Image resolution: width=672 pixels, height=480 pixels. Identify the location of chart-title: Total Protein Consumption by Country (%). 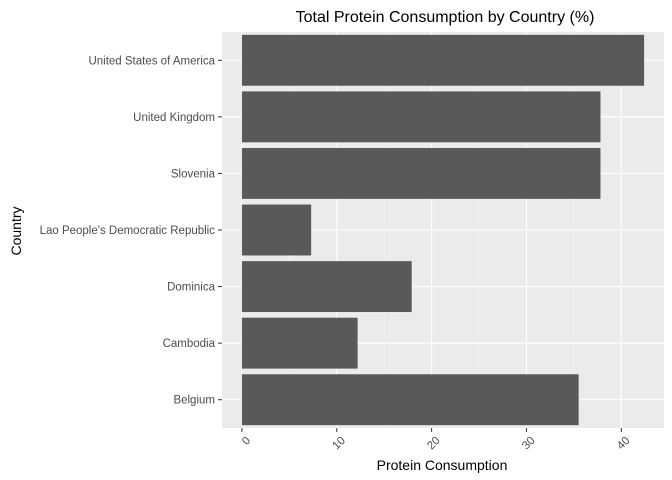
(445, 17).